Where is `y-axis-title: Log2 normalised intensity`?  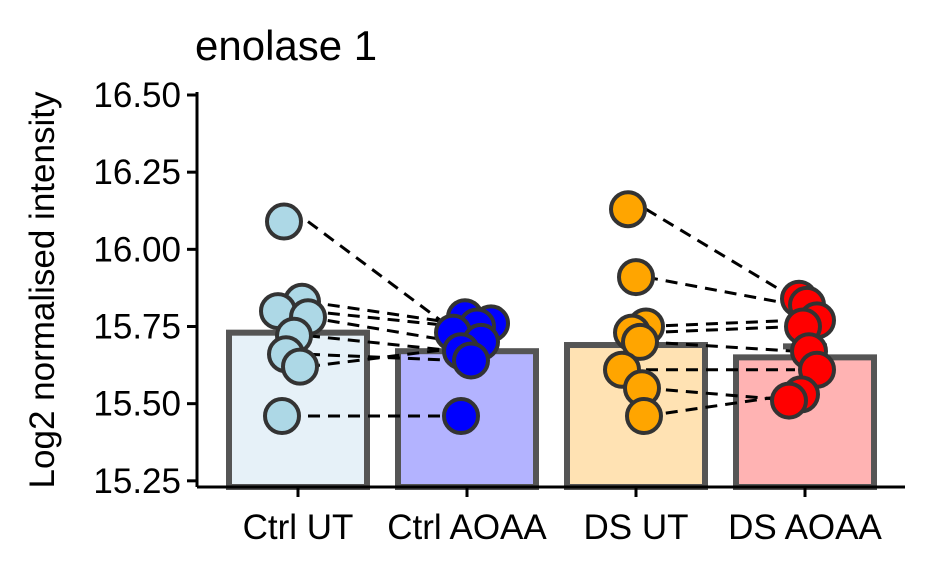 y-axis-title: Log2 normalised intensity is located at coordinates (42, 289).